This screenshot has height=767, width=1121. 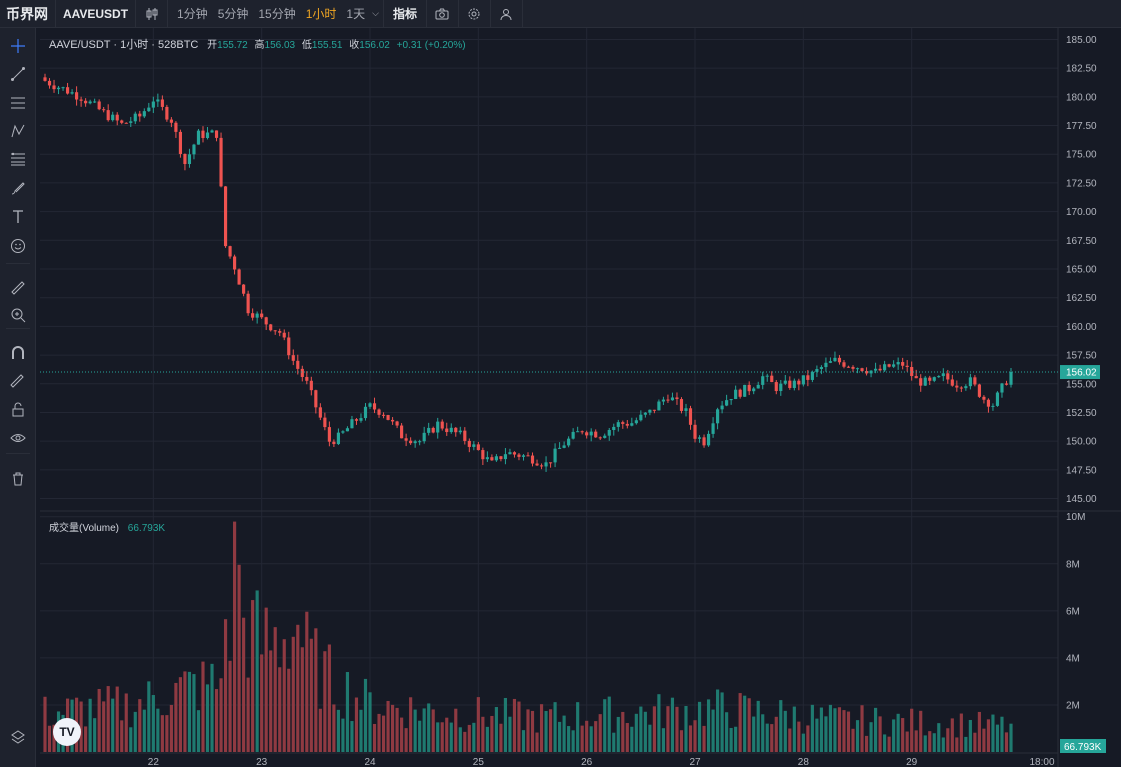 I want to click on magnet-icon, so click(x=18, y=353).